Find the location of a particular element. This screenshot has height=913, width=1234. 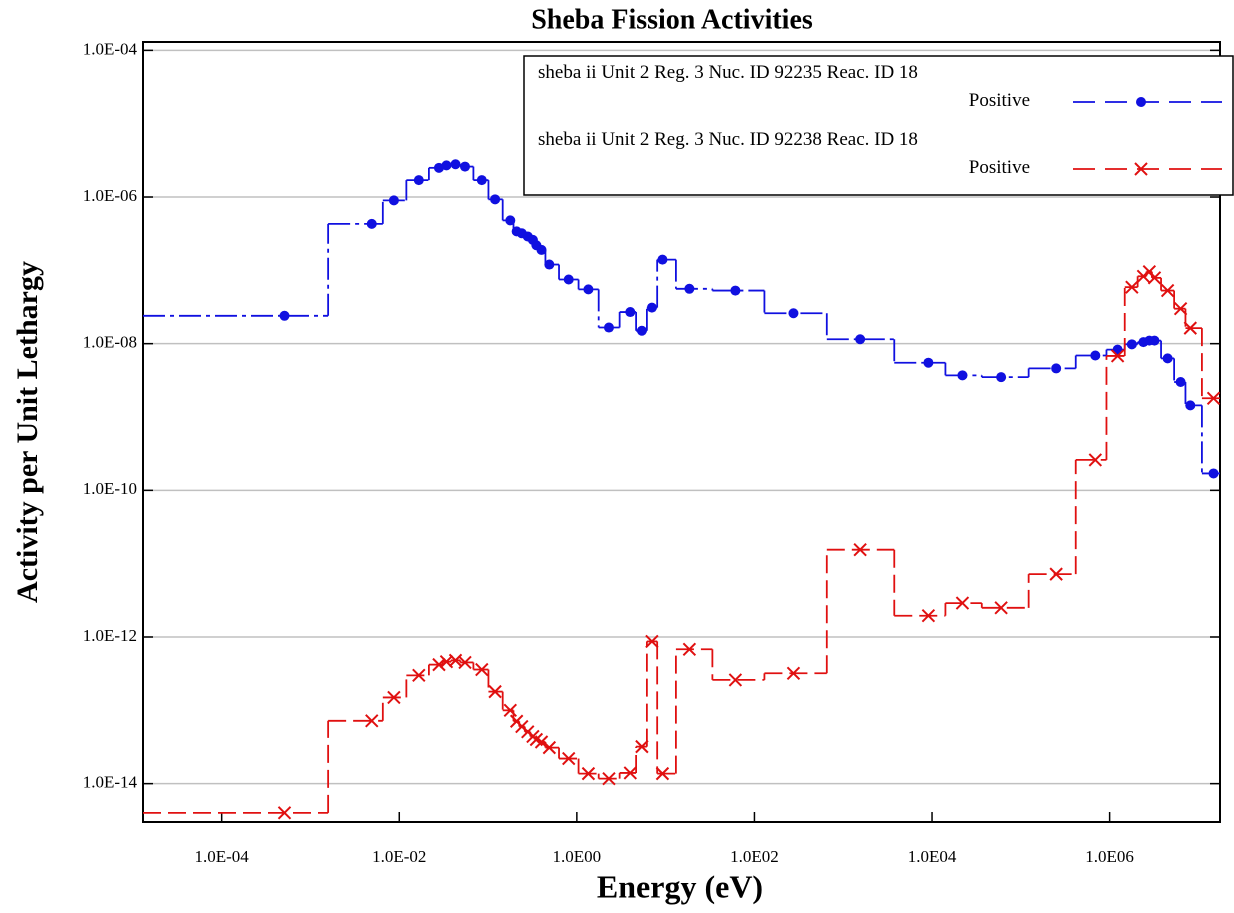

y-tick-label: 1.0E-10 is located at coordinates (110, 488).